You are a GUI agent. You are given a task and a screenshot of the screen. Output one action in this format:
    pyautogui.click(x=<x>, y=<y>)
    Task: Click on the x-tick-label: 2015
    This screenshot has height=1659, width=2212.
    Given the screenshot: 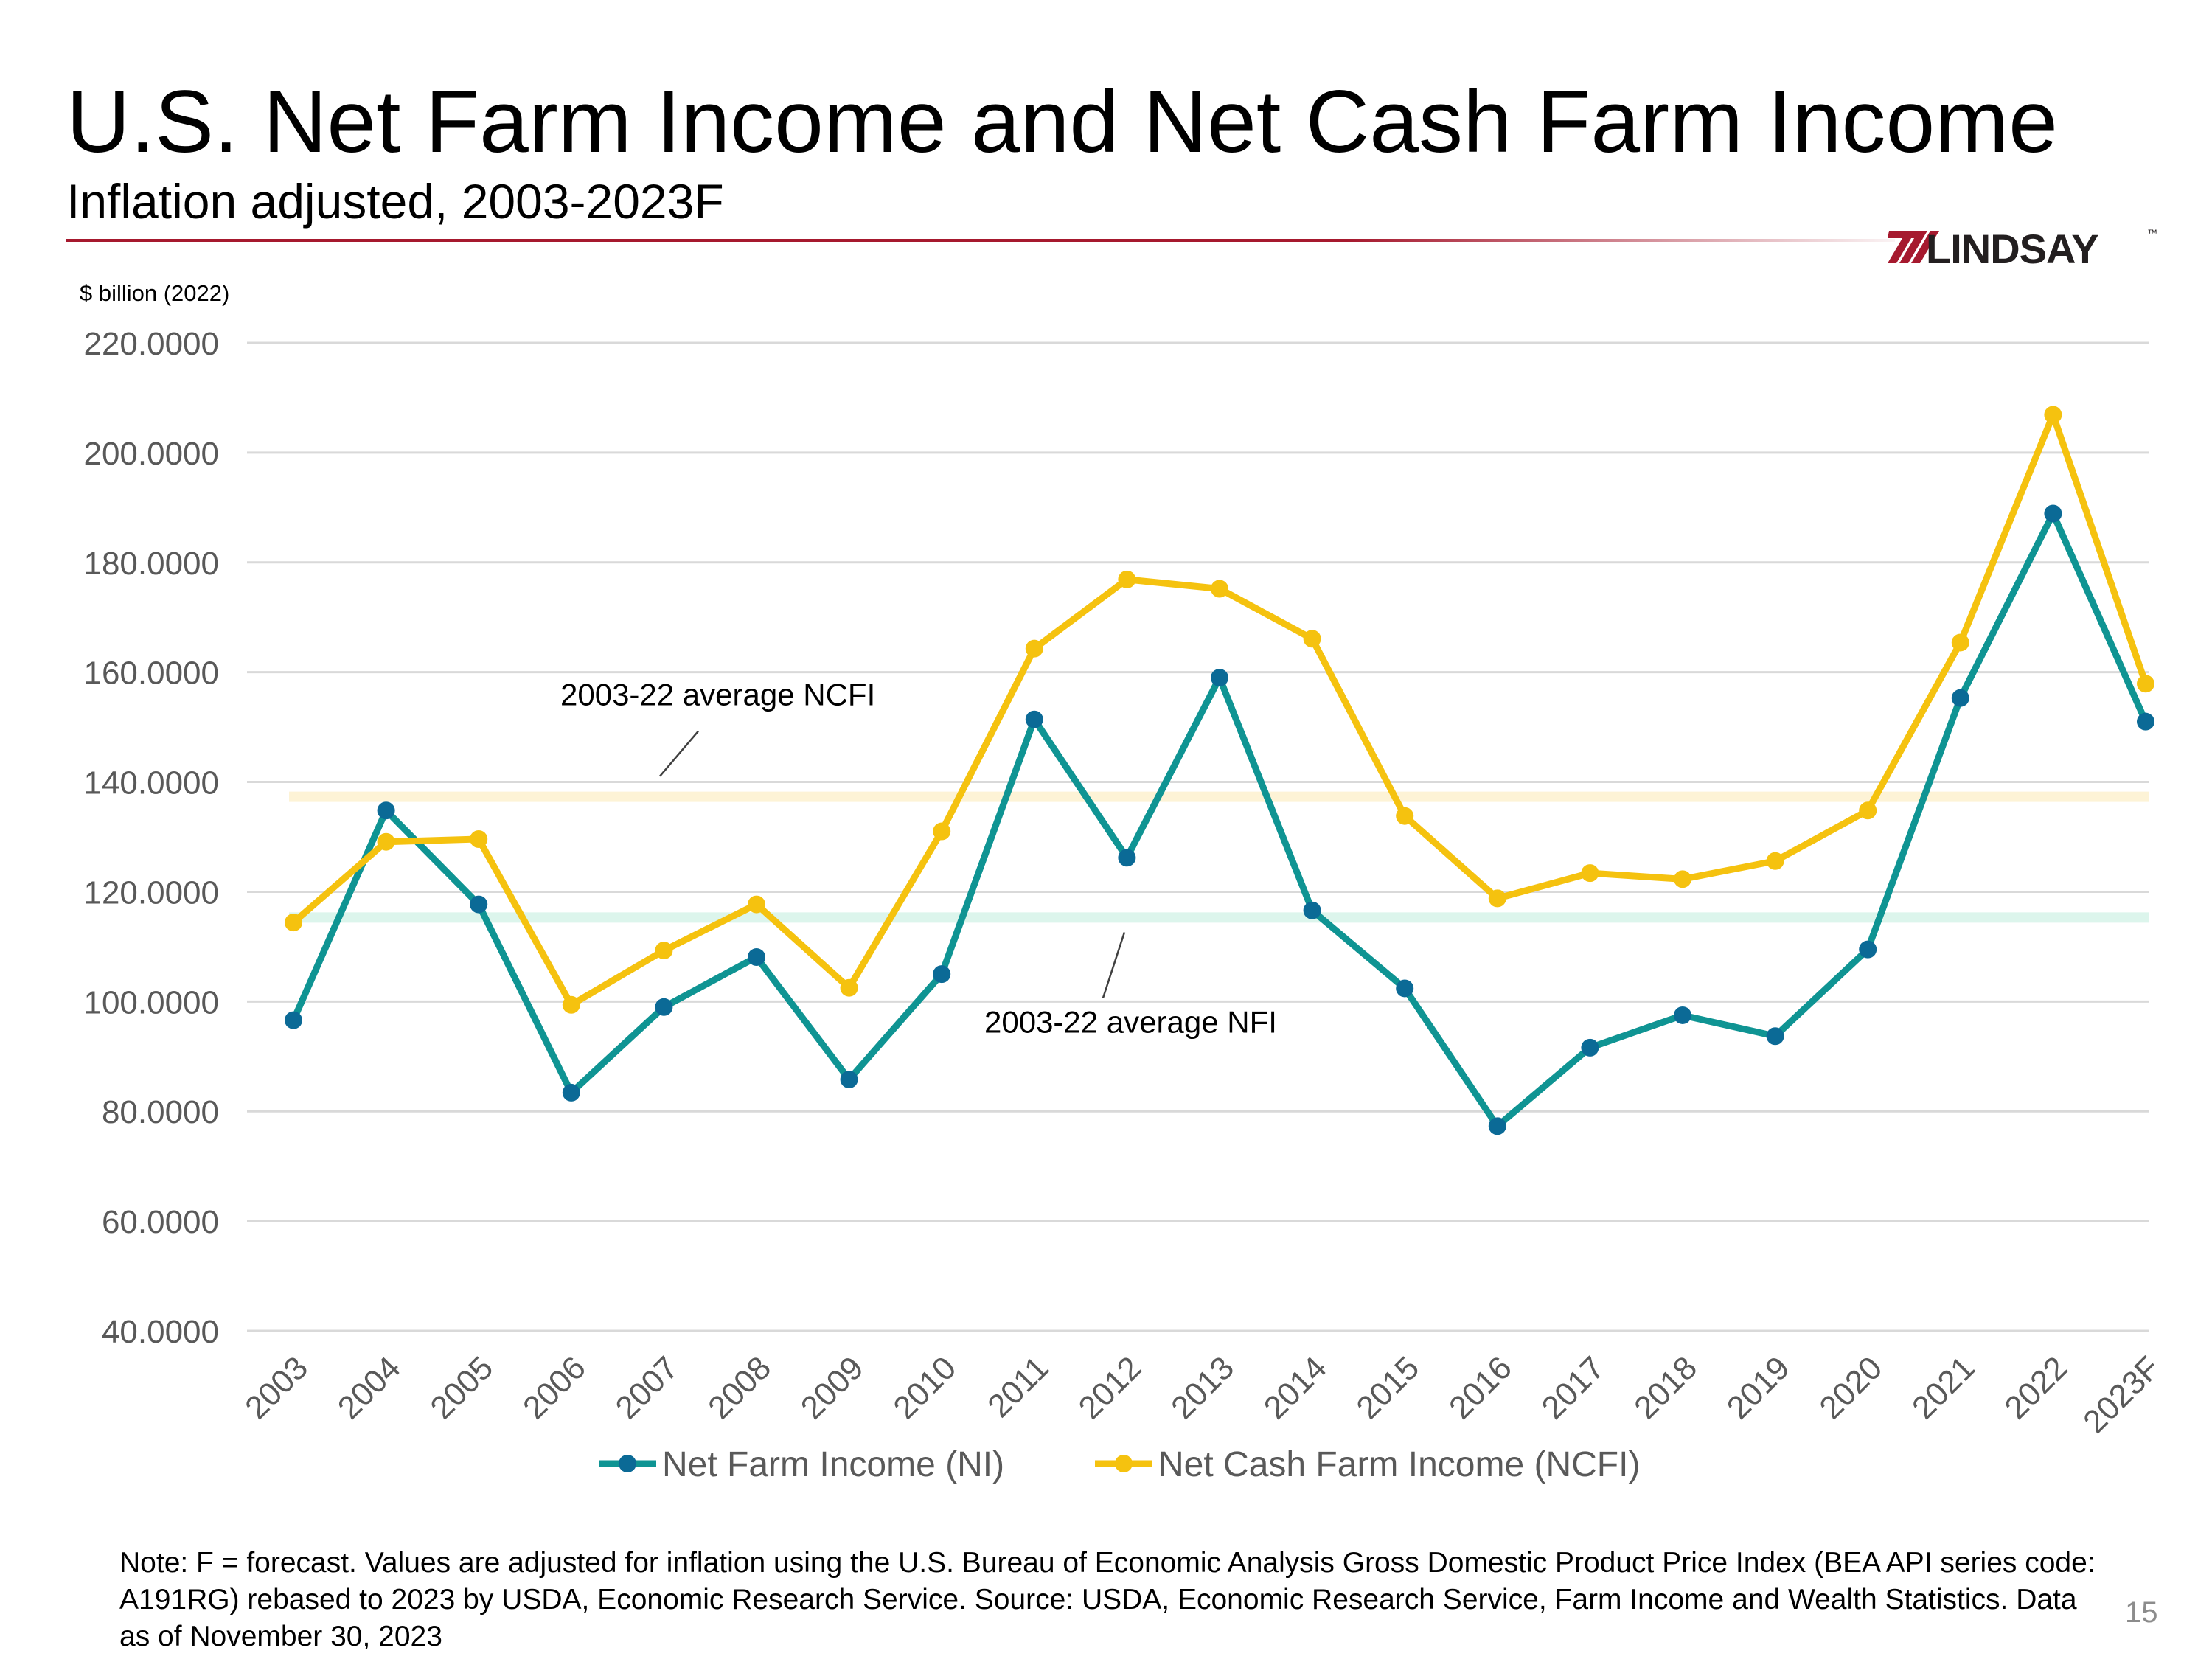 What is the action you would take?
    pyautogui.click(x=1387, y=1387)
    